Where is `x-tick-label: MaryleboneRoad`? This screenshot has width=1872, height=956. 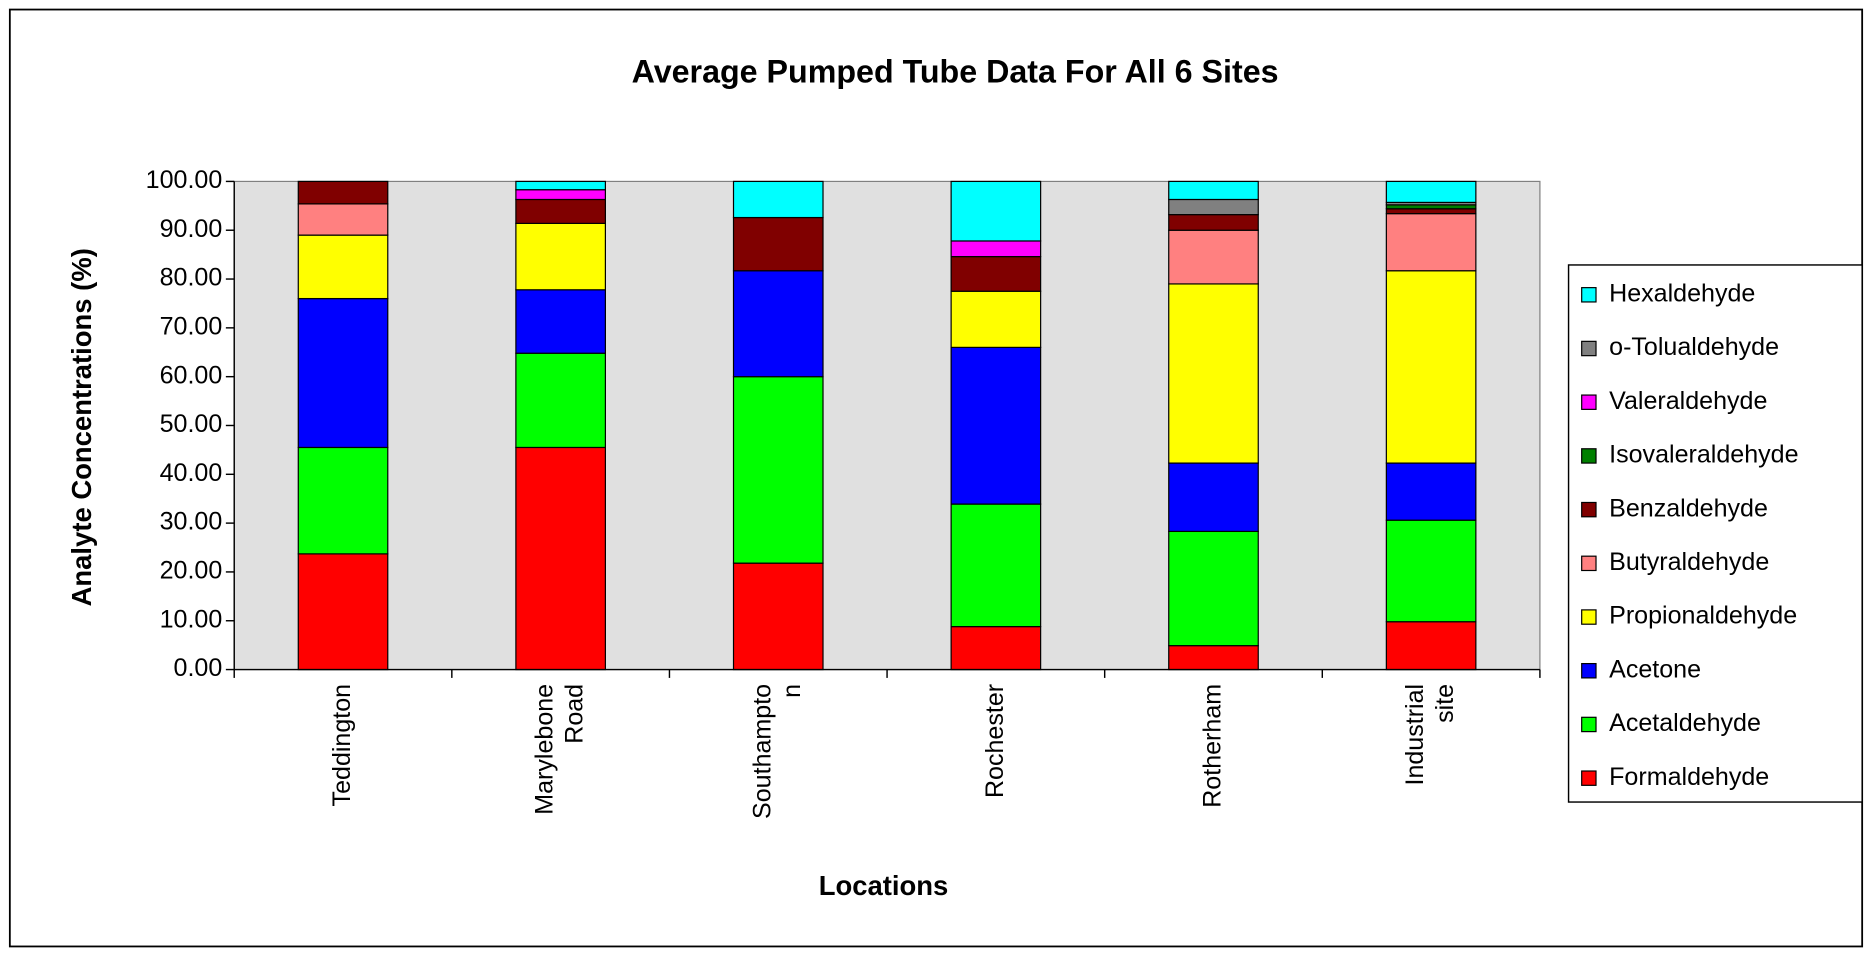 x-tick-label: MaryleboneRoad is located at coordinates (559, 749).